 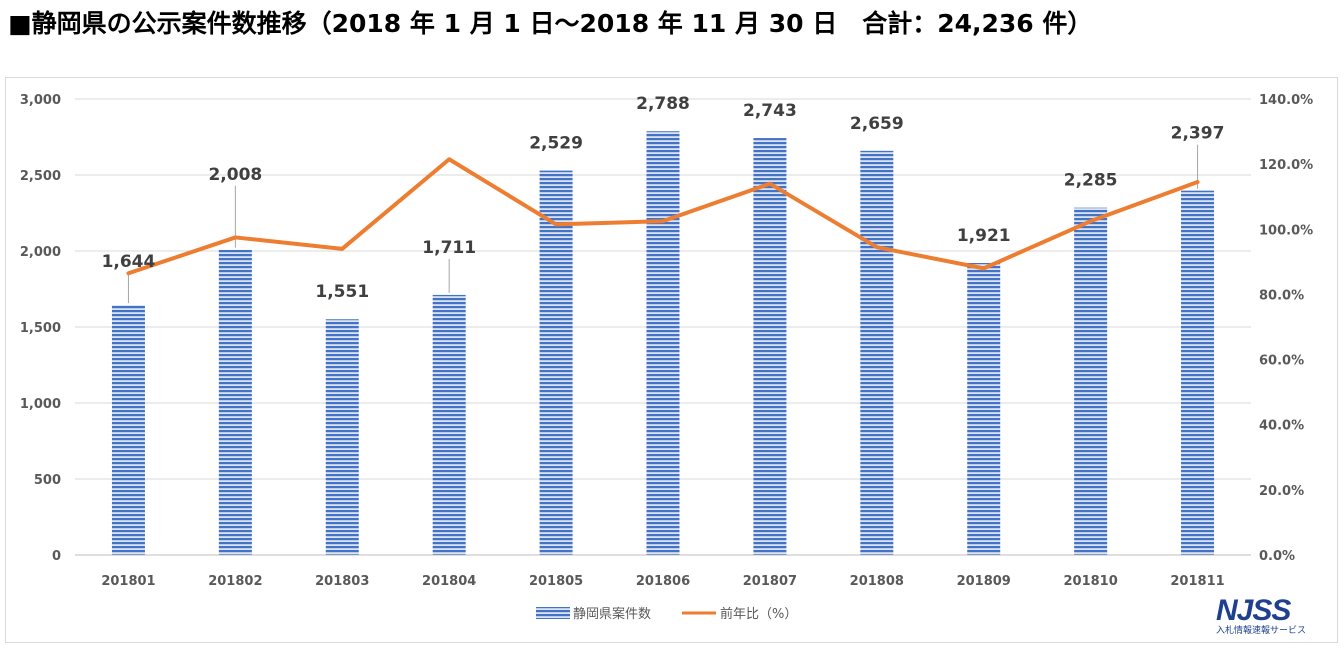 I want to click on right-tick-label: 20.0%, so click(x=1281, y=491).